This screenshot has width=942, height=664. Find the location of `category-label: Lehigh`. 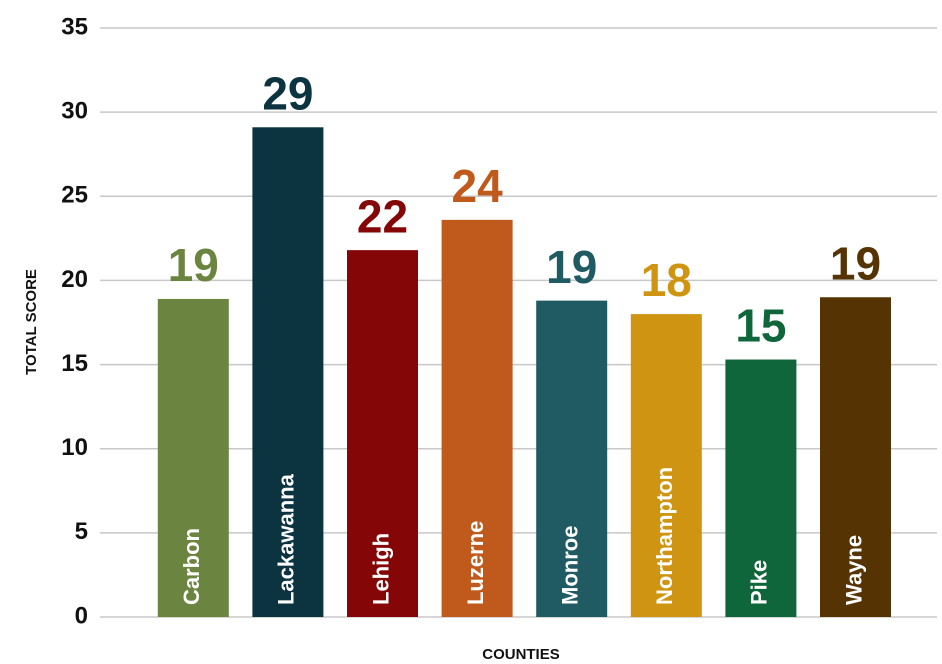

category-label: Lehigh is located at coordinates (380, 569).